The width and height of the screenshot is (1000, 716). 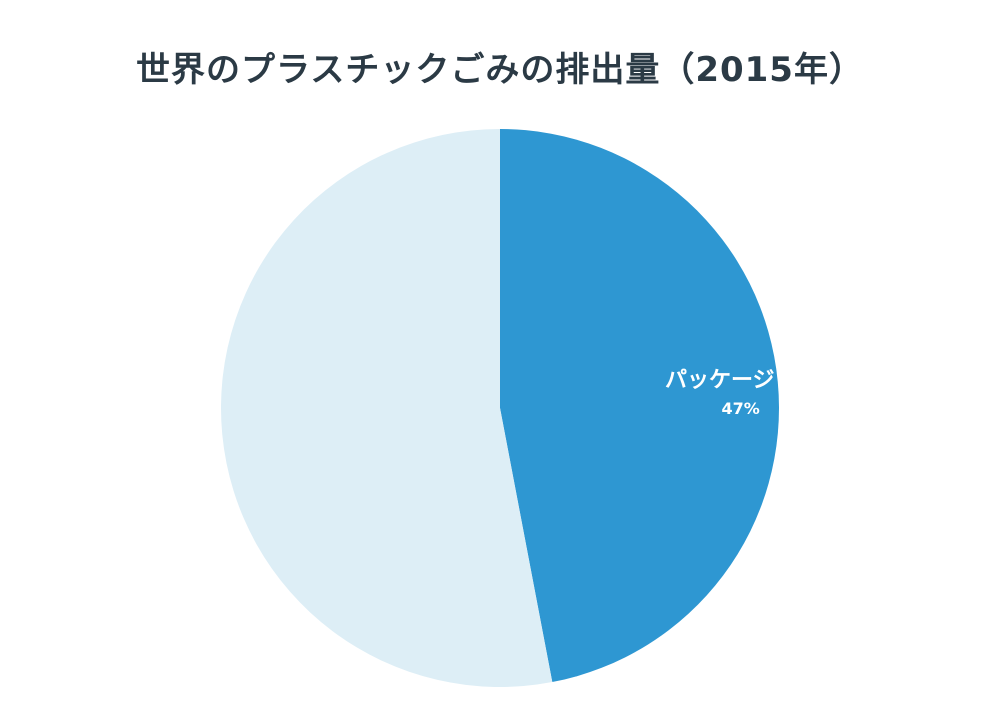 What do you see at coordinates (720, 380) in the screenshot?
I see `pie-slice-label: パッケージ` at bounding box center [720, 380].